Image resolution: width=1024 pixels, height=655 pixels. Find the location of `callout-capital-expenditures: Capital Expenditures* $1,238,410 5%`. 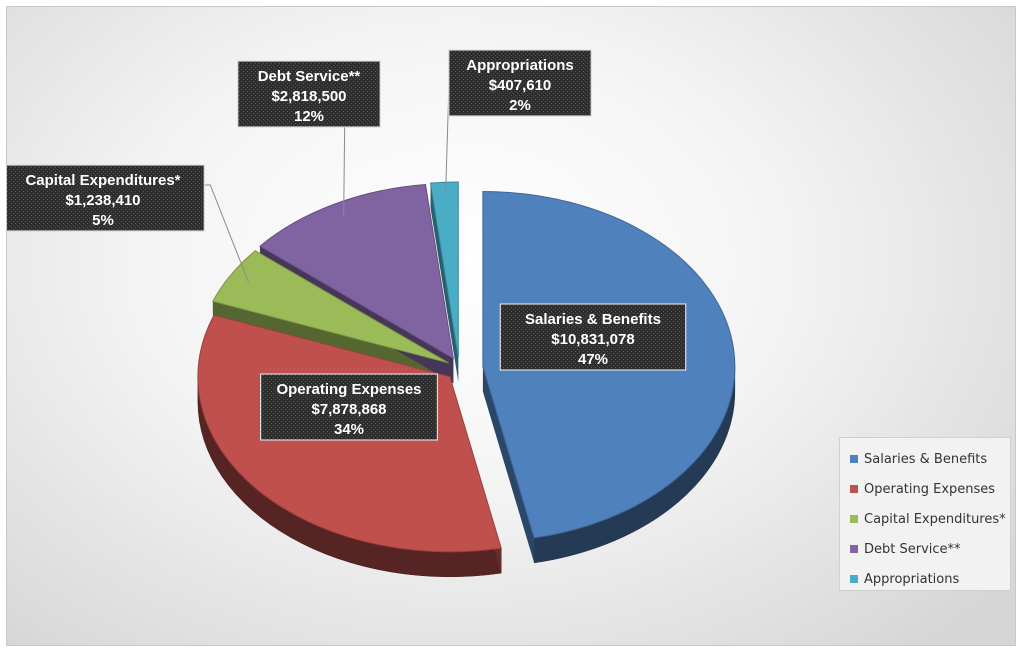

callout-capital-expenditures: Capital Expenditures* $1,238,410 5% is located at coordinates (106, 198).